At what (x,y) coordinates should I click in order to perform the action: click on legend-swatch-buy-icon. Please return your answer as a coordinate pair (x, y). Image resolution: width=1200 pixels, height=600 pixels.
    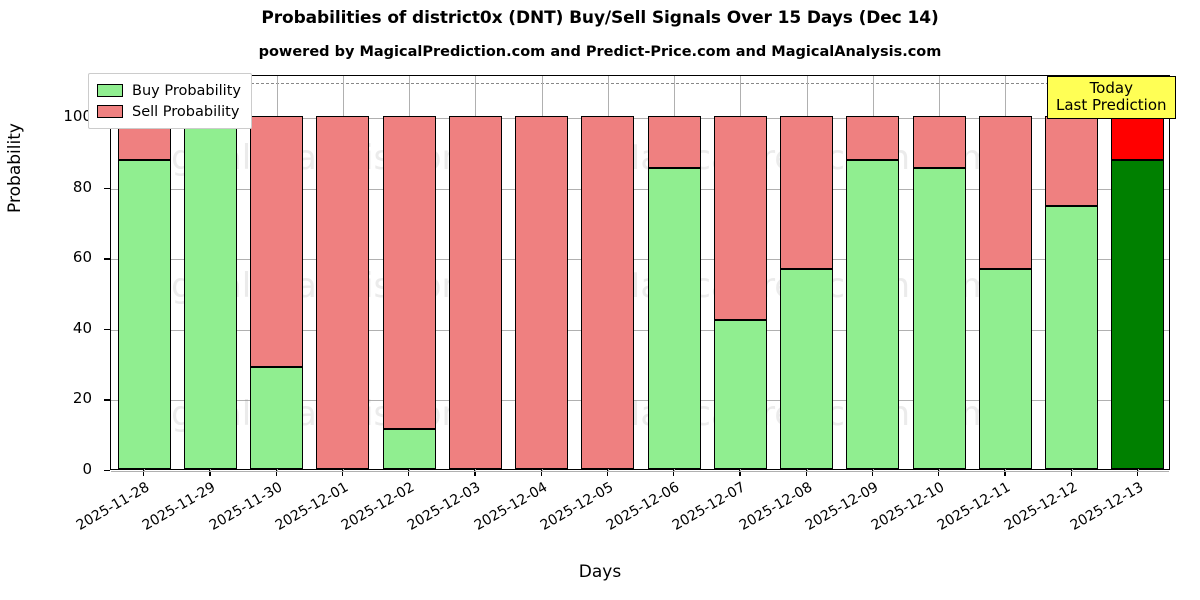
    Looking at the image, I should click on (110, 90).